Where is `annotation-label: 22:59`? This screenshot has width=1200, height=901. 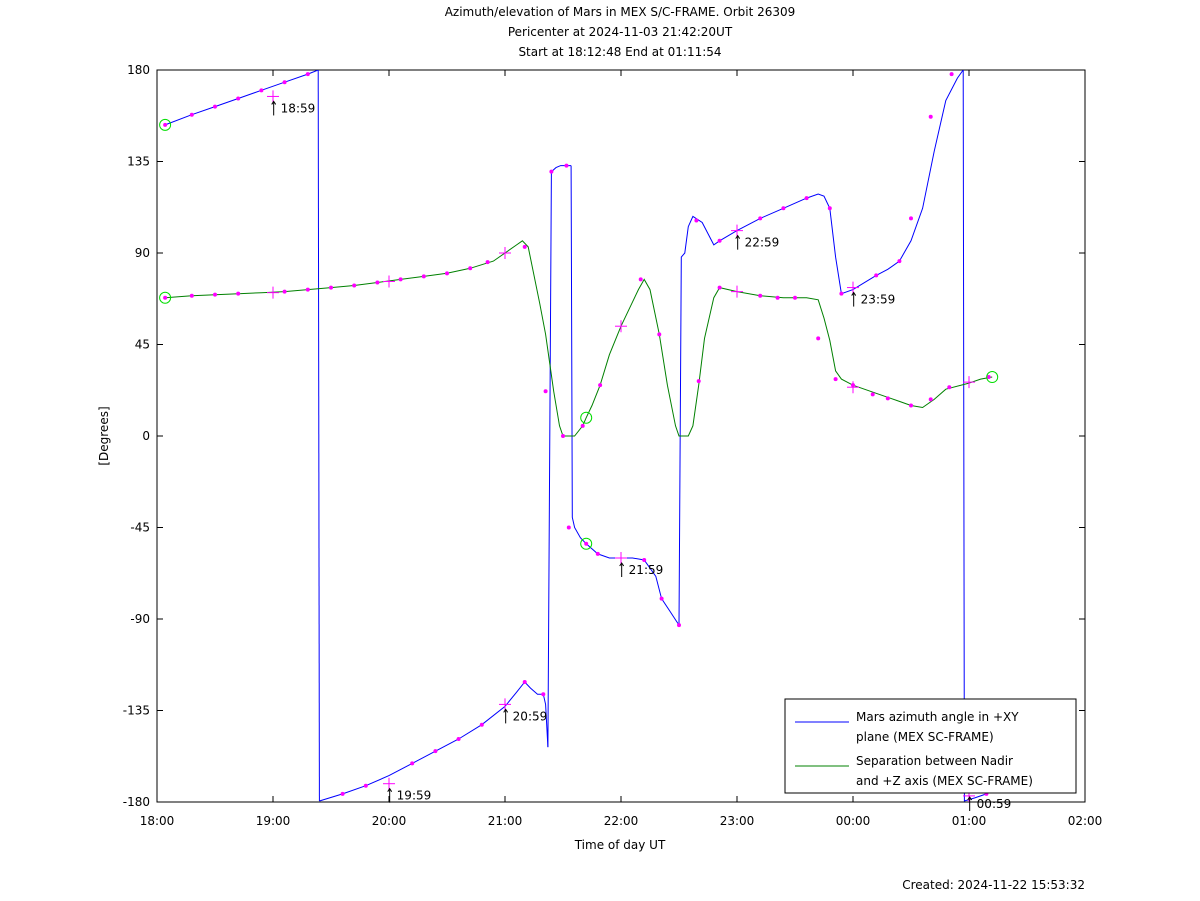
annotation-label: 22:59 is located at coordinates (762, 243).